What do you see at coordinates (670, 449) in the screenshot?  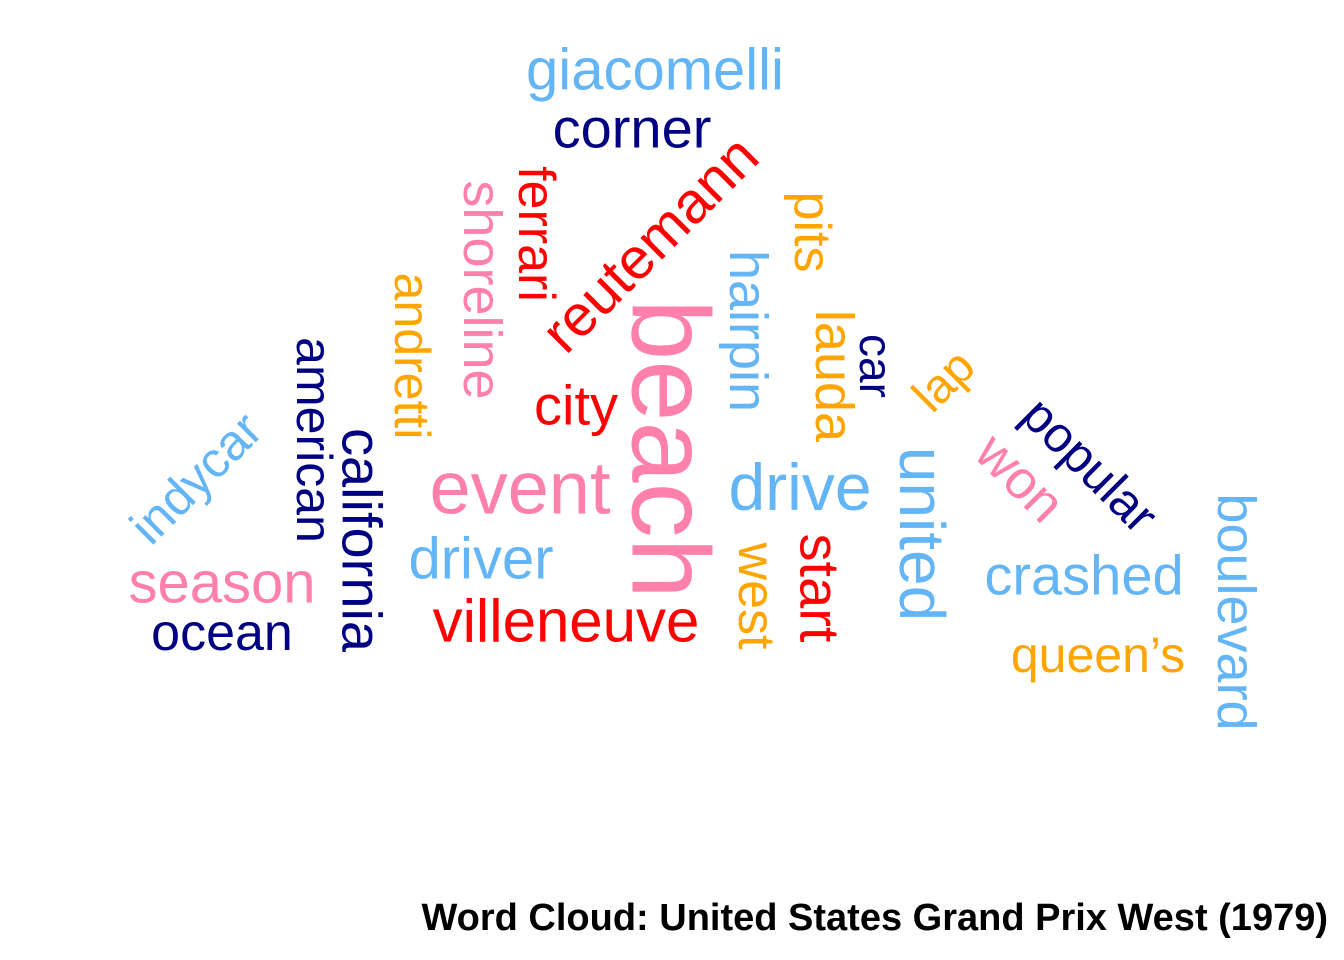 I see `word-beach: beach` at bounding box center [670, 449].